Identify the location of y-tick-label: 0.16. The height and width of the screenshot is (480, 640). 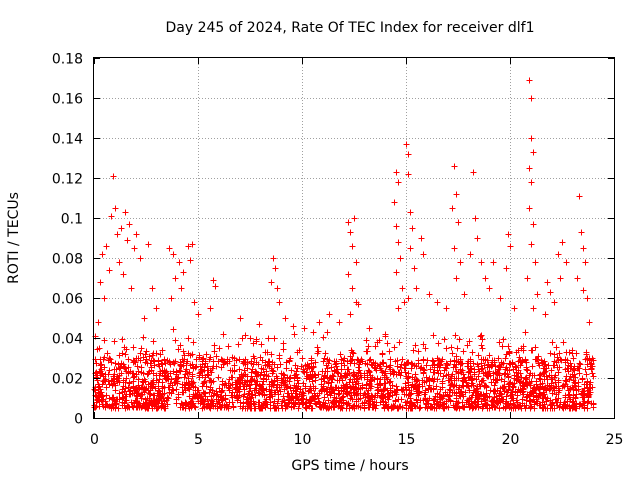
(67, 100).